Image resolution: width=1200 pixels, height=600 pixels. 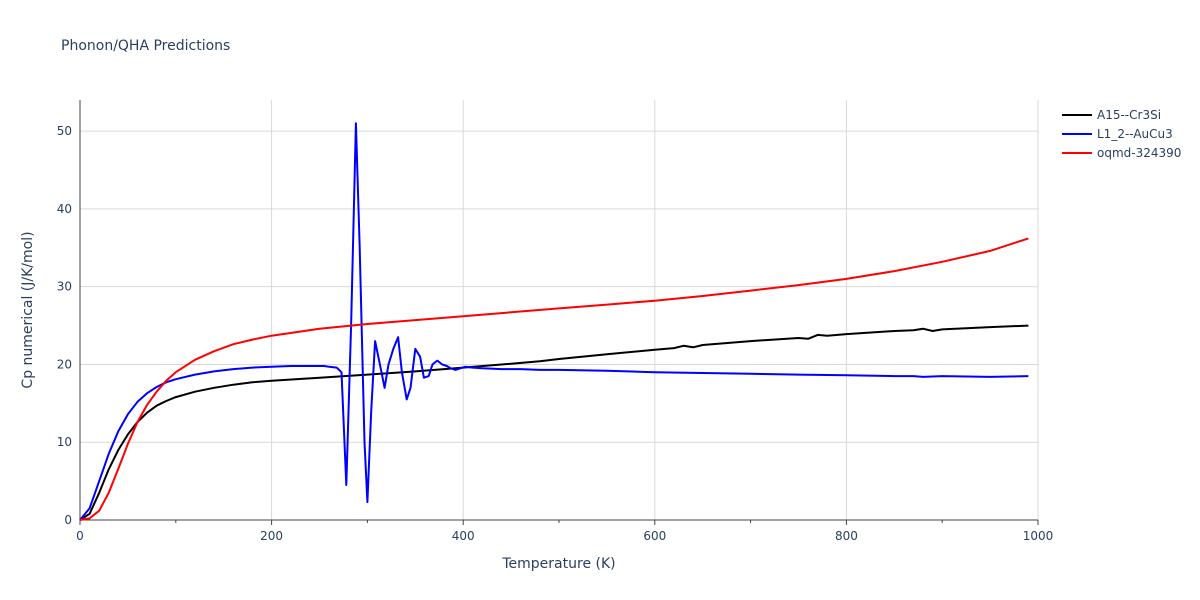 What do you see at coordinates (846, 536) in the screenshot?
I see `x-tick-label: 800` at bounding box center [846, 536].